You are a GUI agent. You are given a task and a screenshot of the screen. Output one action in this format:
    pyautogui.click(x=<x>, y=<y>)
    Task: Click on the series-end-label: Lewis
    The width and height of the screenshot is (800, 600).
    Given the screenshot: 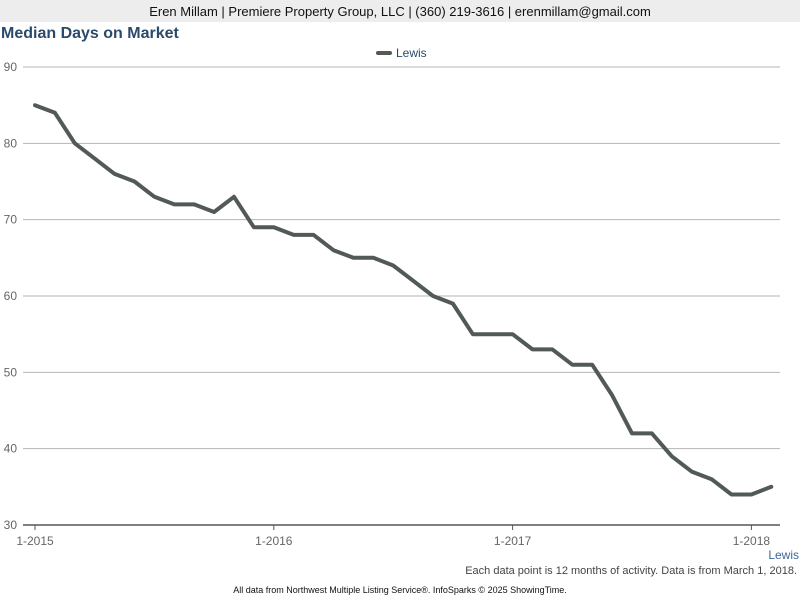 What is the action you would take?
    pyautogui.click(x=783, y=555)
    